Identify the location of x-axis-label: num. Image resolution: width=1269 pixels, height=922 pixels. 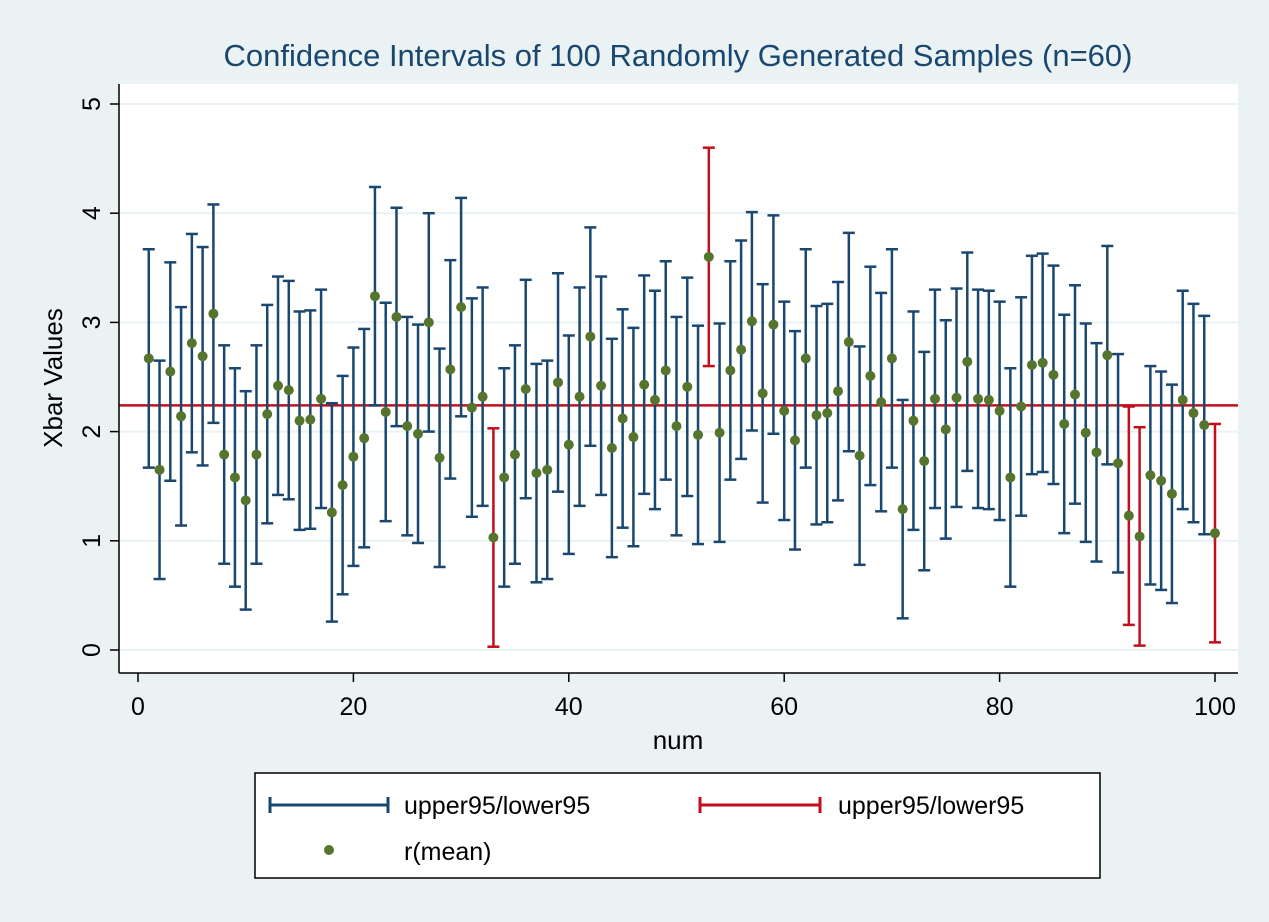
(678, 740).